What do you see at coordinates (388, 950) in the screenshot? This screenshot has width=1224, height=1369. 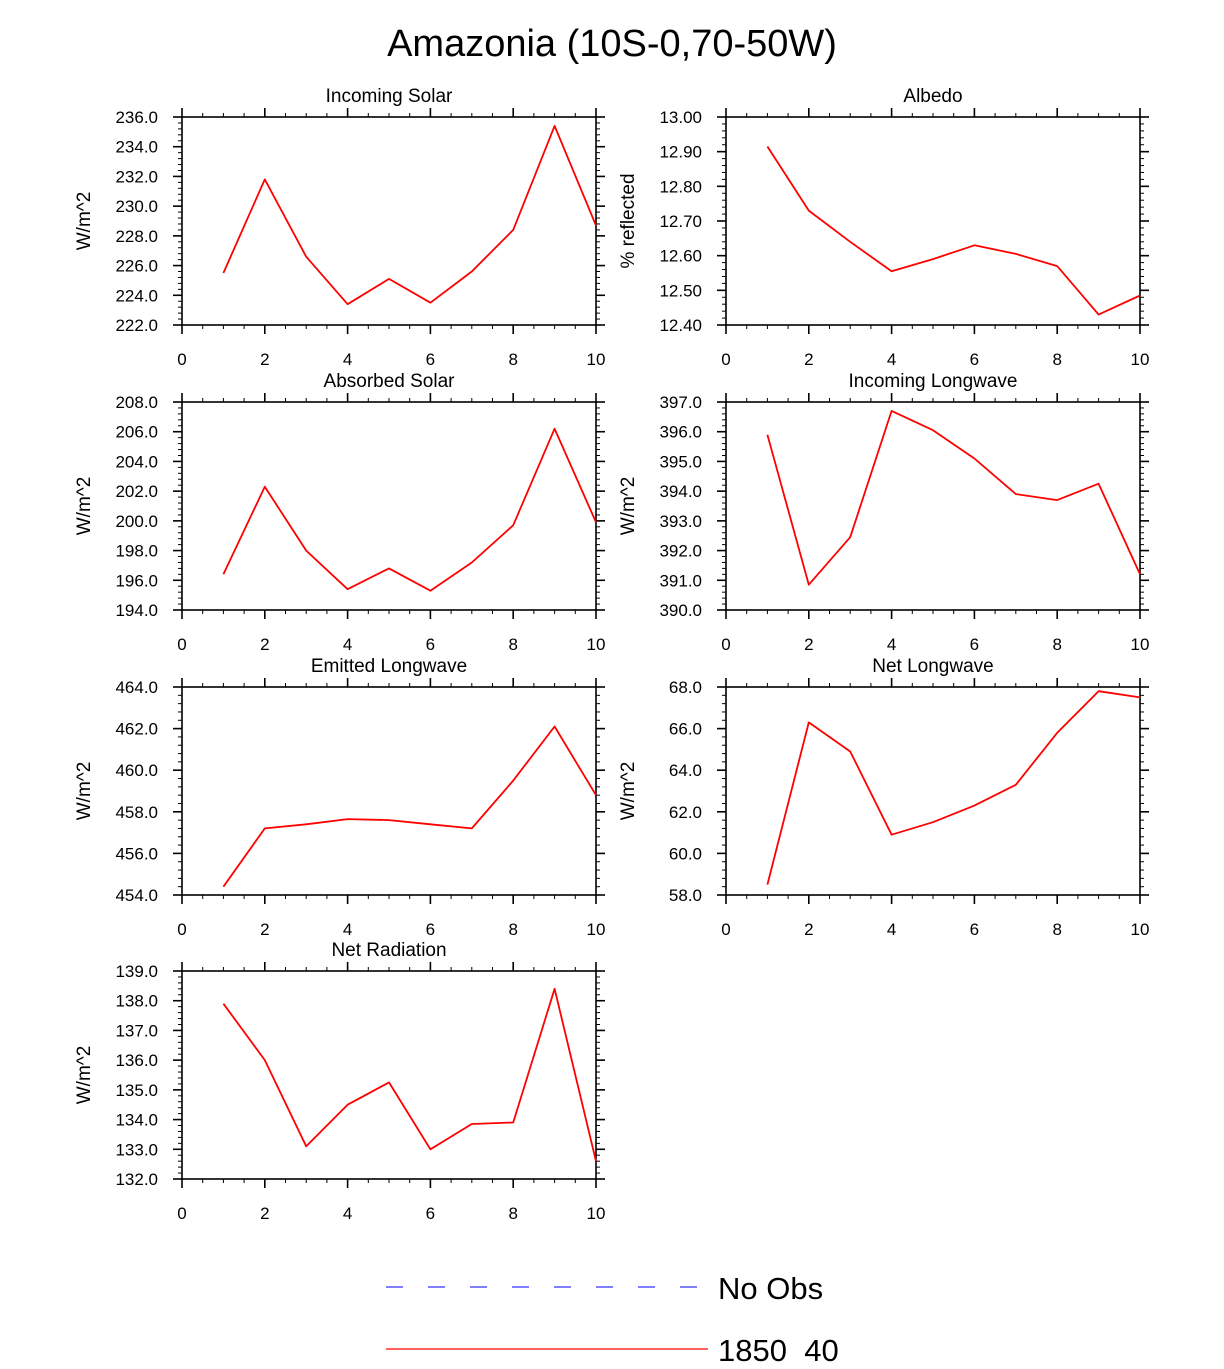 I see `net-radiation-title: Net Radiation` at bounding box center [388, 950].